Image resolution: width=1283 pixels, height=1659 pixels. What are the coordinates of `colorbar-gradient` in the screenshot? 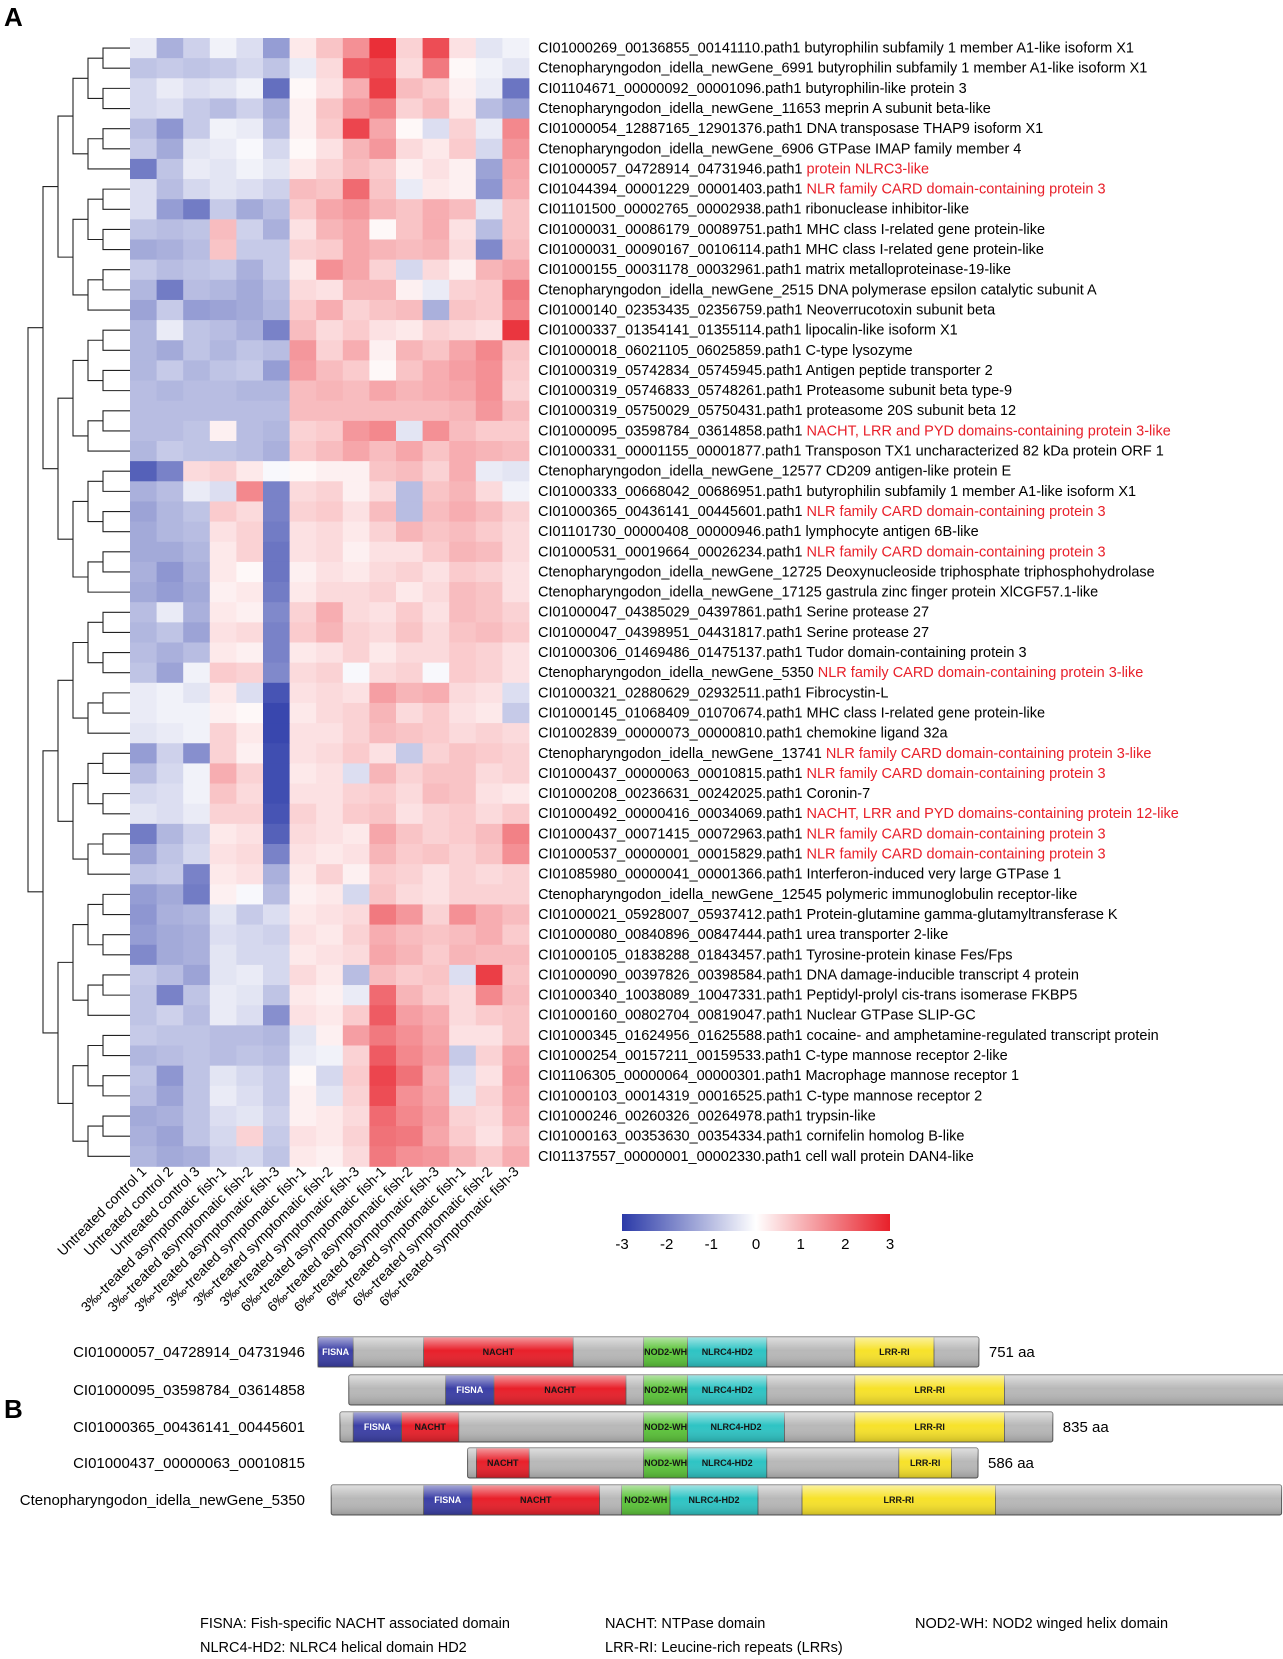 It's located at (756, 1222).